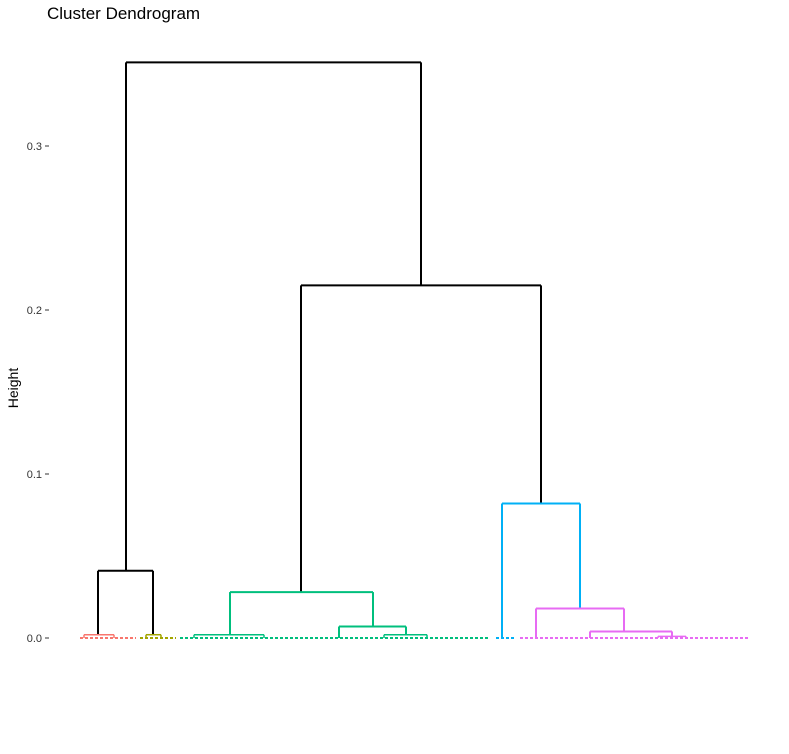  Describe the element at coordinates (34, 311) in the screenshot. I see `y-tick-label-2: 0.2` at that location.